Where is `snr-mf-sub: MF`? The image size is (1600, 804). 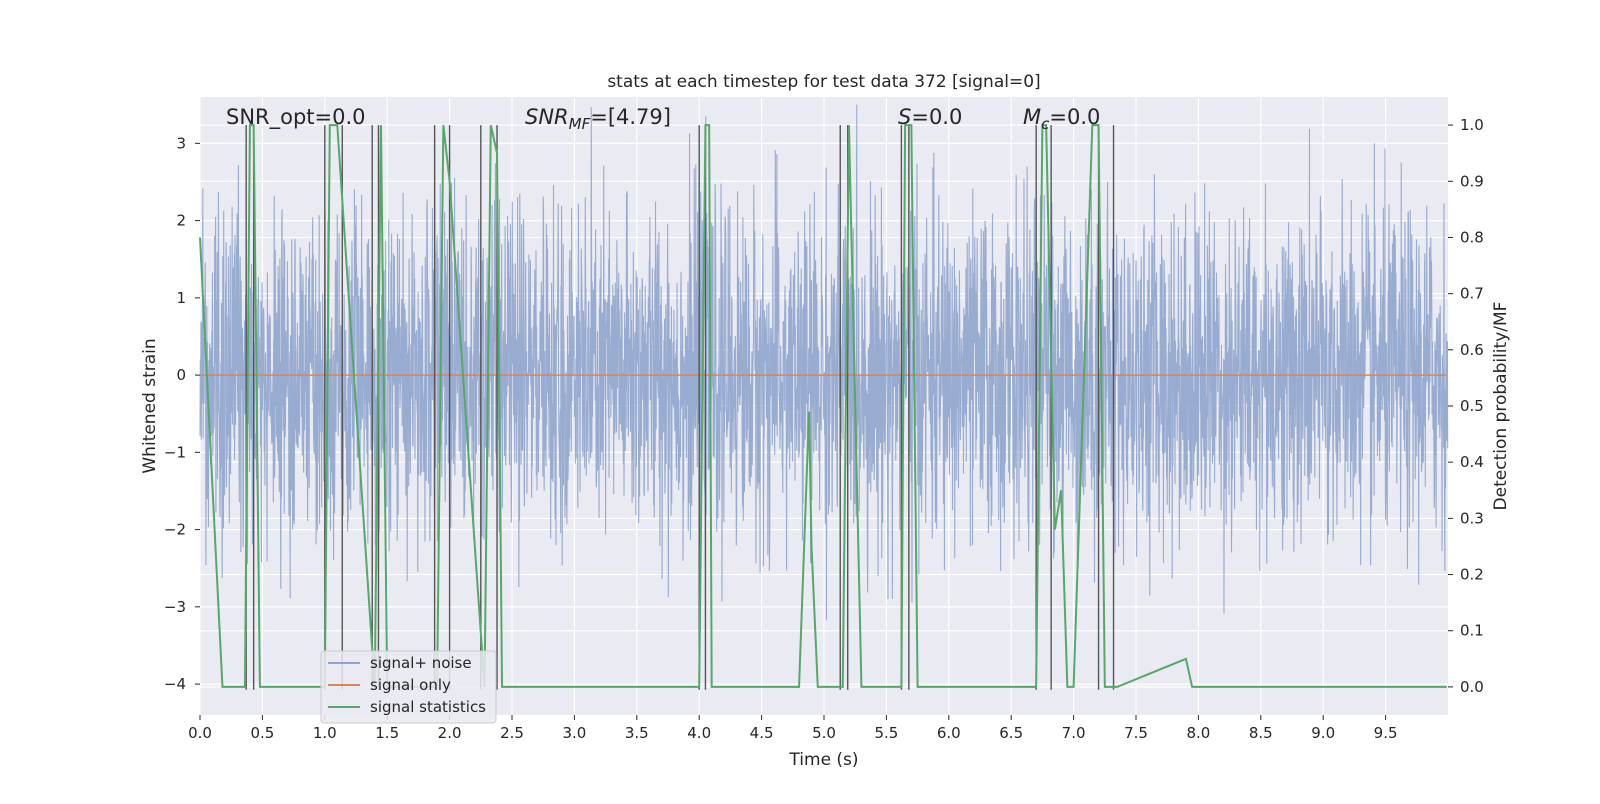
snr-mf-sub: MF is located at coordinates (580, 124).